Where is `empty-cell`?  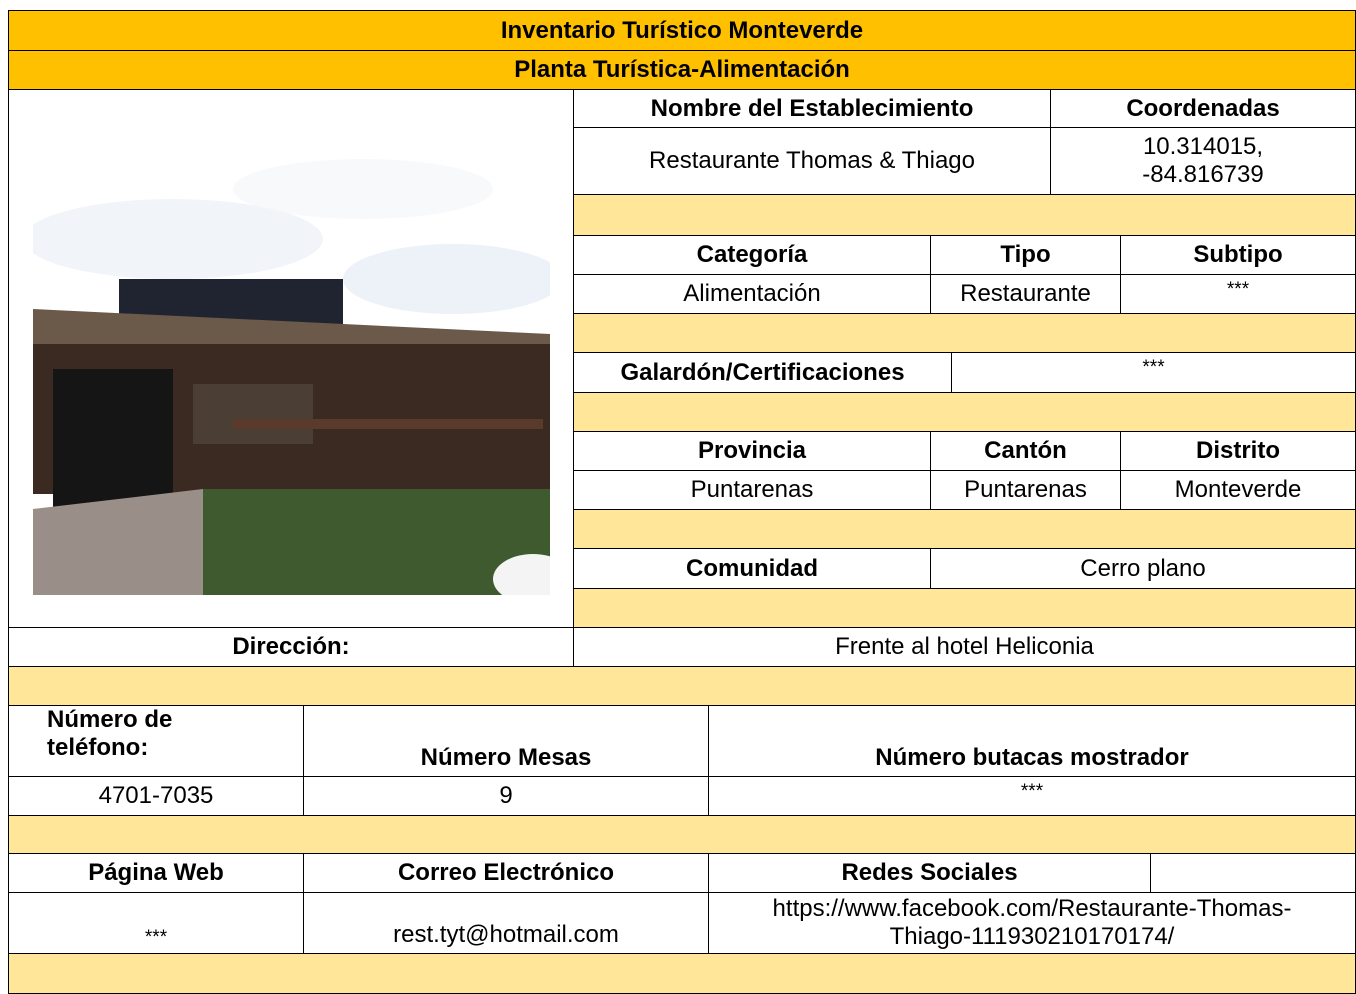
empty-cell is located at coordinates (1253, 873).